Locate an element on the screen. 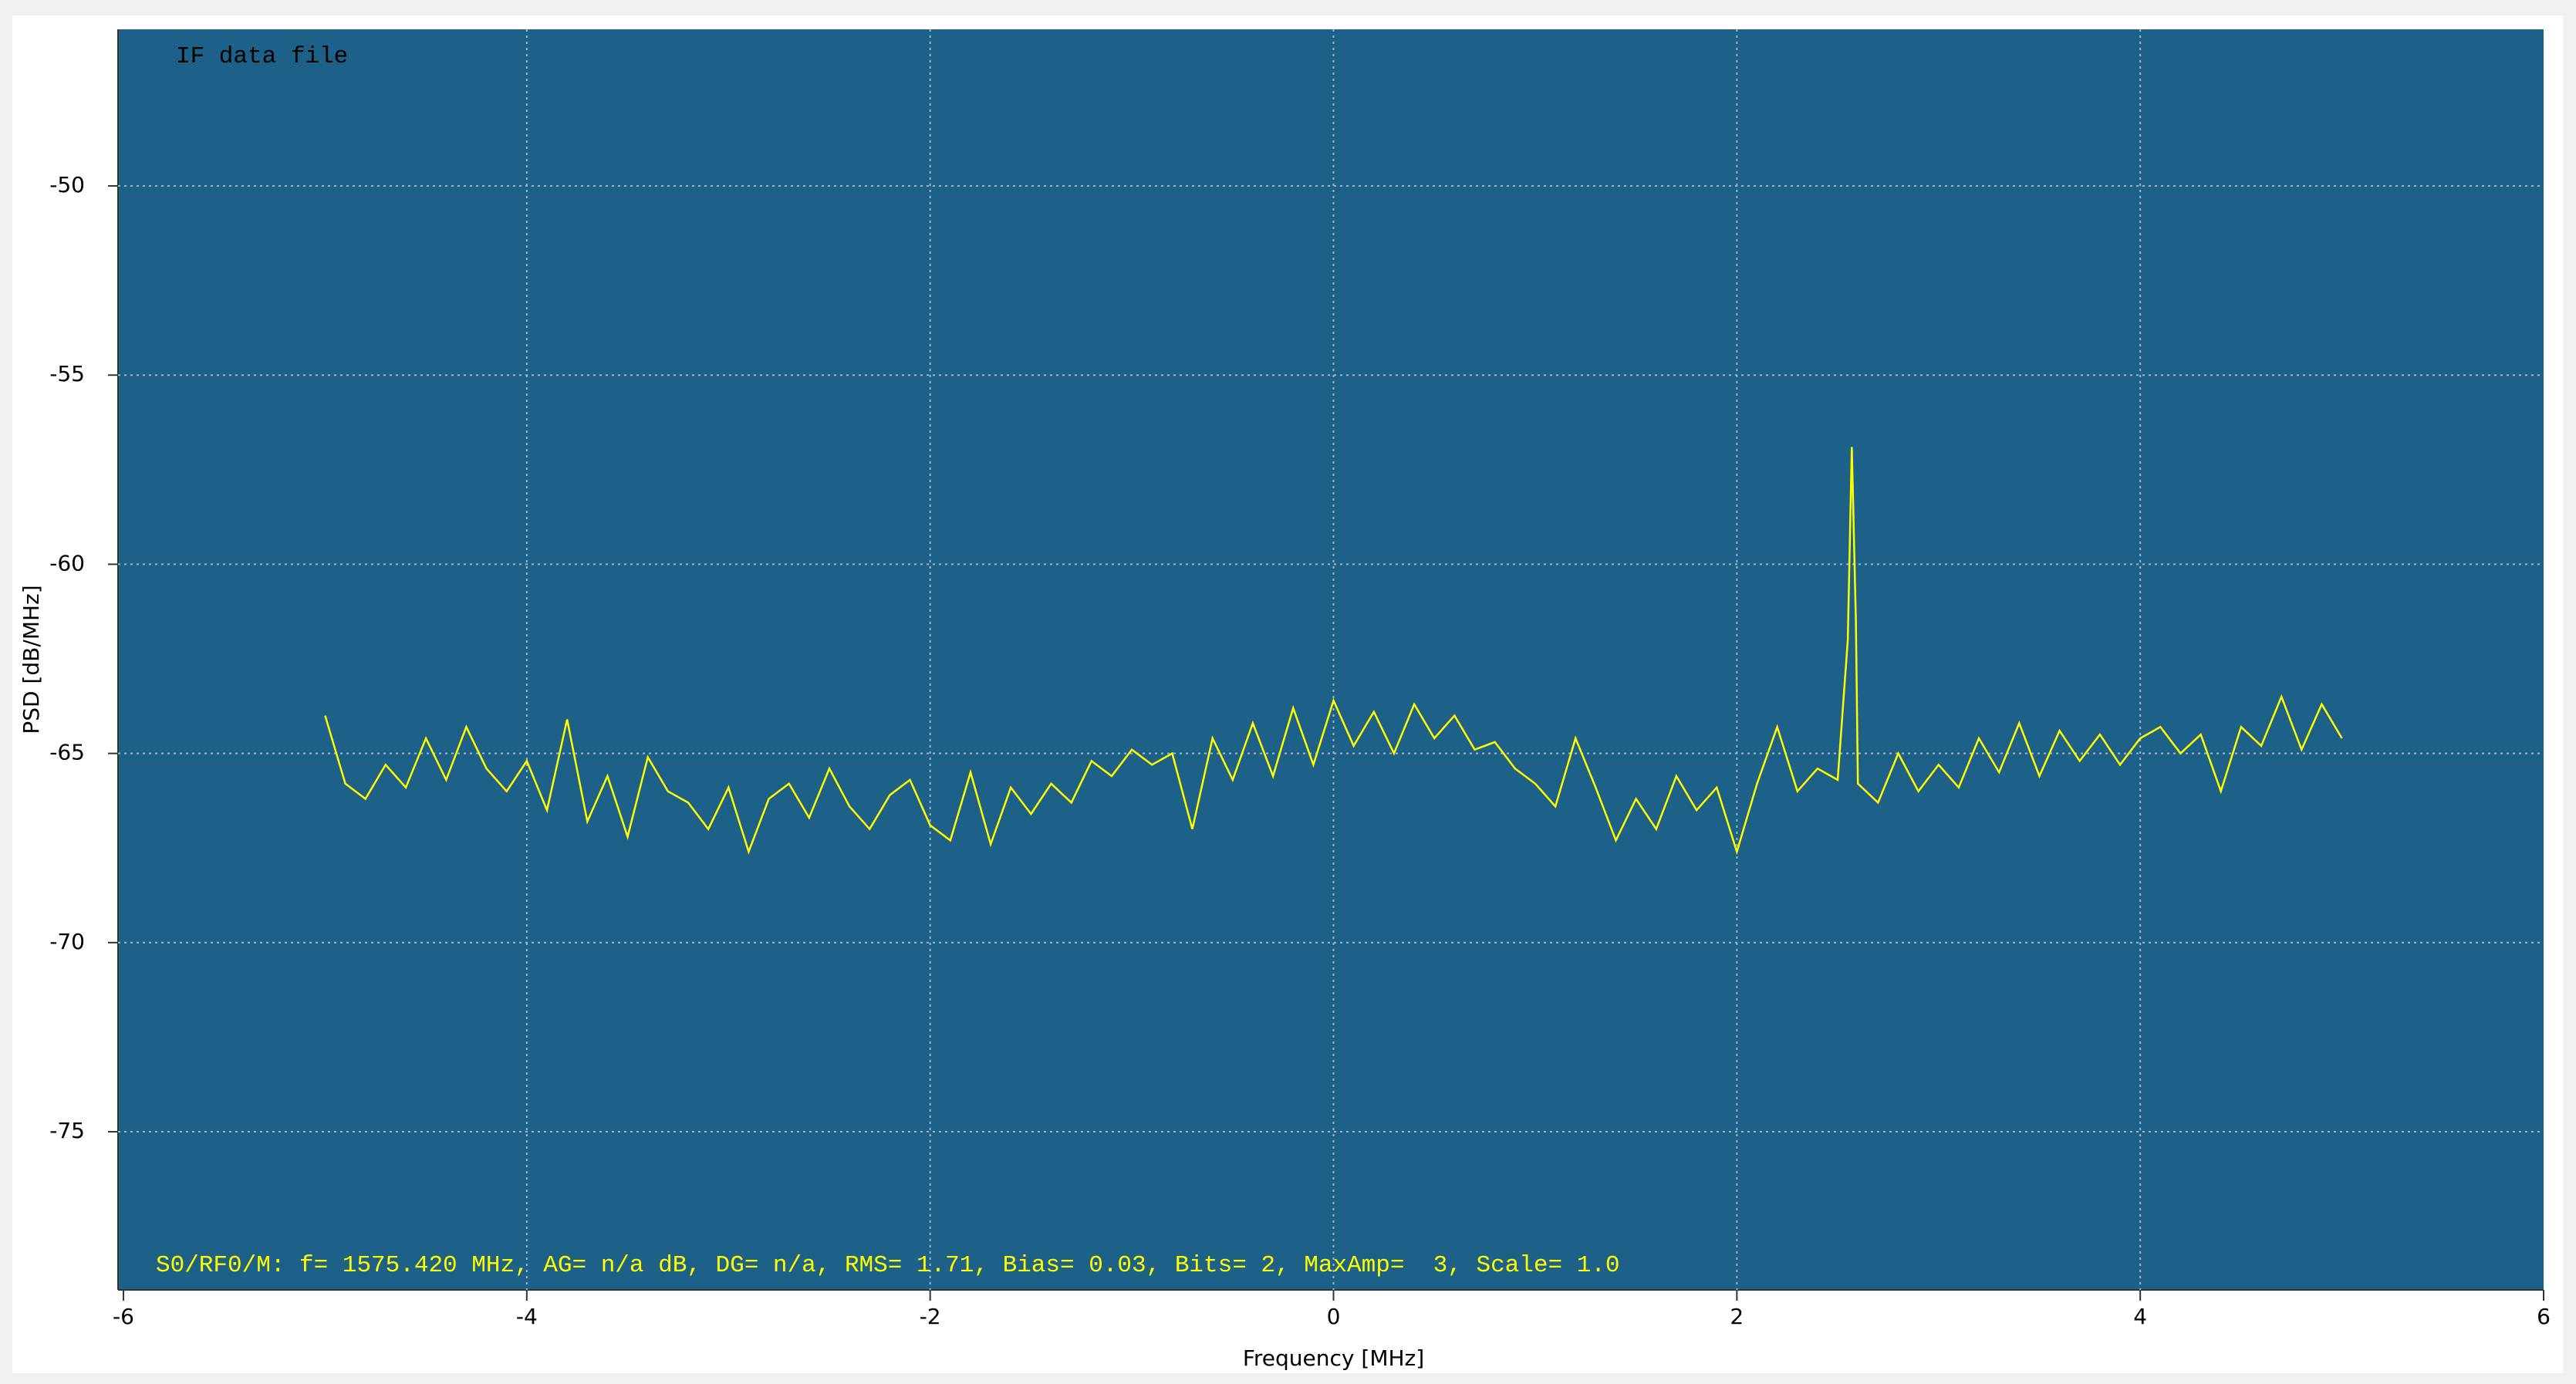 This screenshot has height=1384, width=2576. y-tick-label: -75 is located at coordinates (67, 1130).